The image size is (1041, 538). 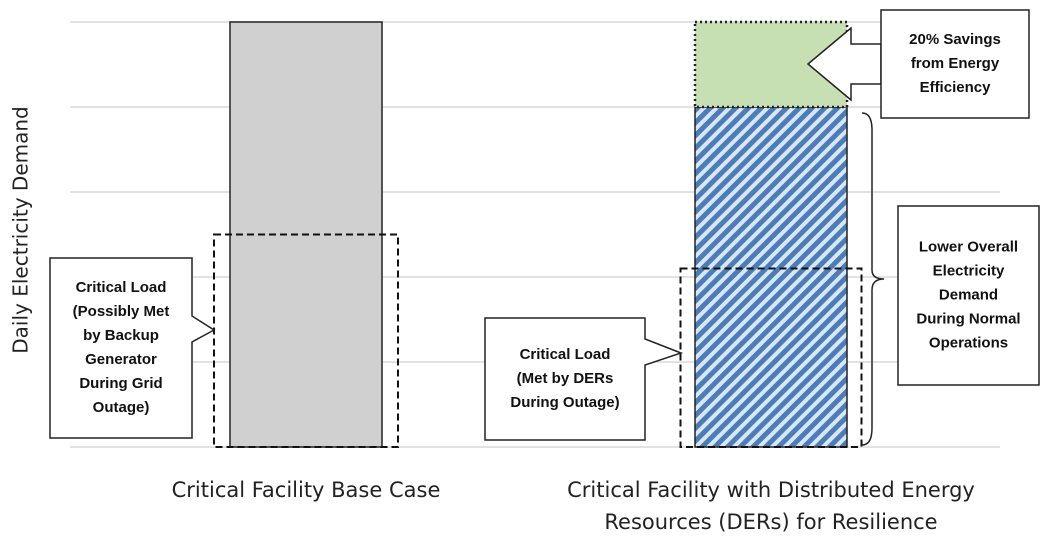 I want to click on annotation-text: Demand, so click(x=968, y=294).